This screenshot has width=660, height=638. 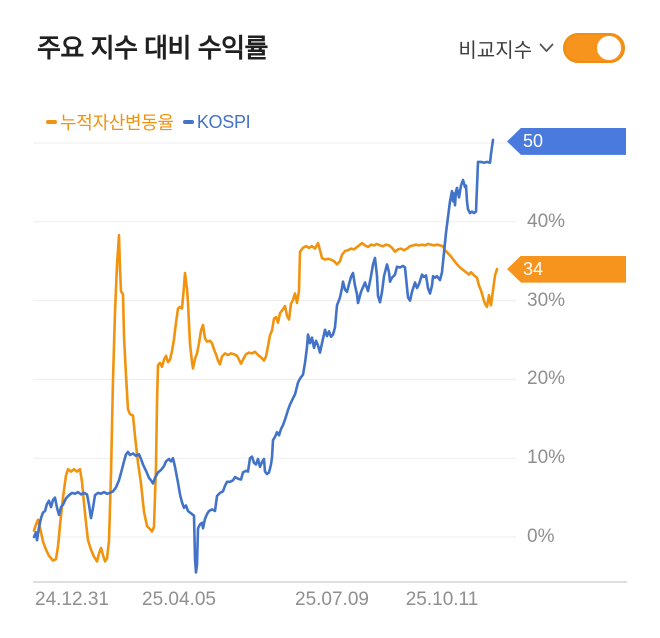 I want to click on y-tick-label: 0%, so click(x=541, y=536).